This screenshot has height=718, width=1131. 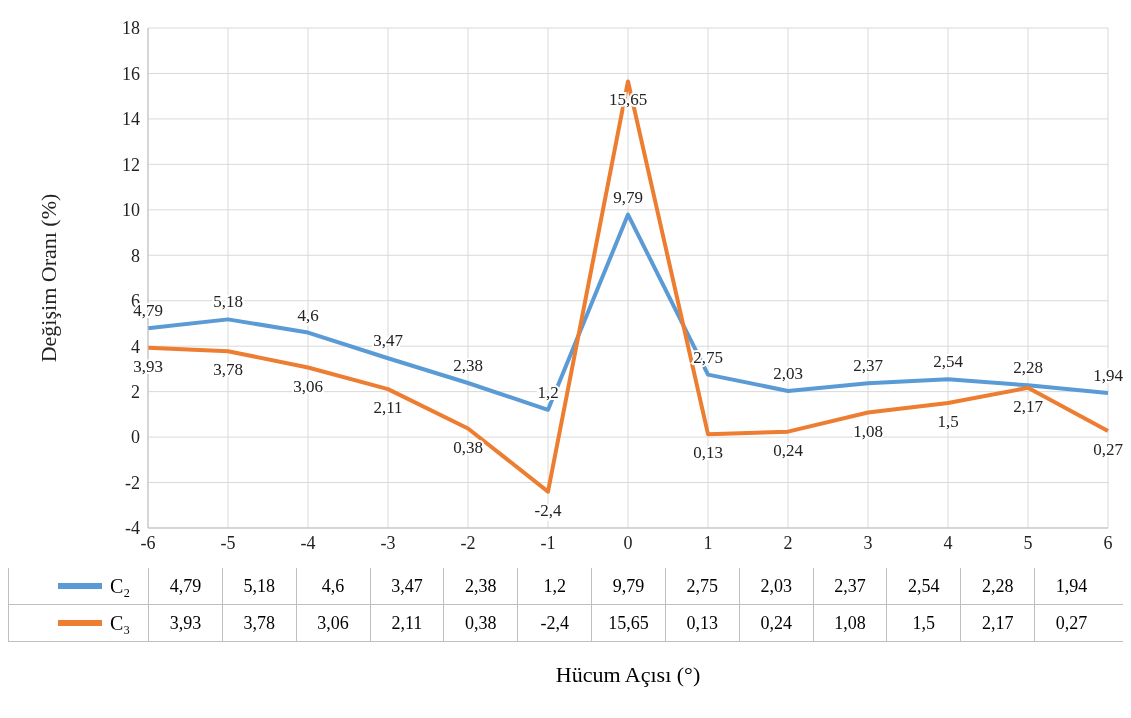 What do you see at coordinates (775, 586) in the screenshot?
I see `data-label: 2,03` at bounding box center [775, 586].